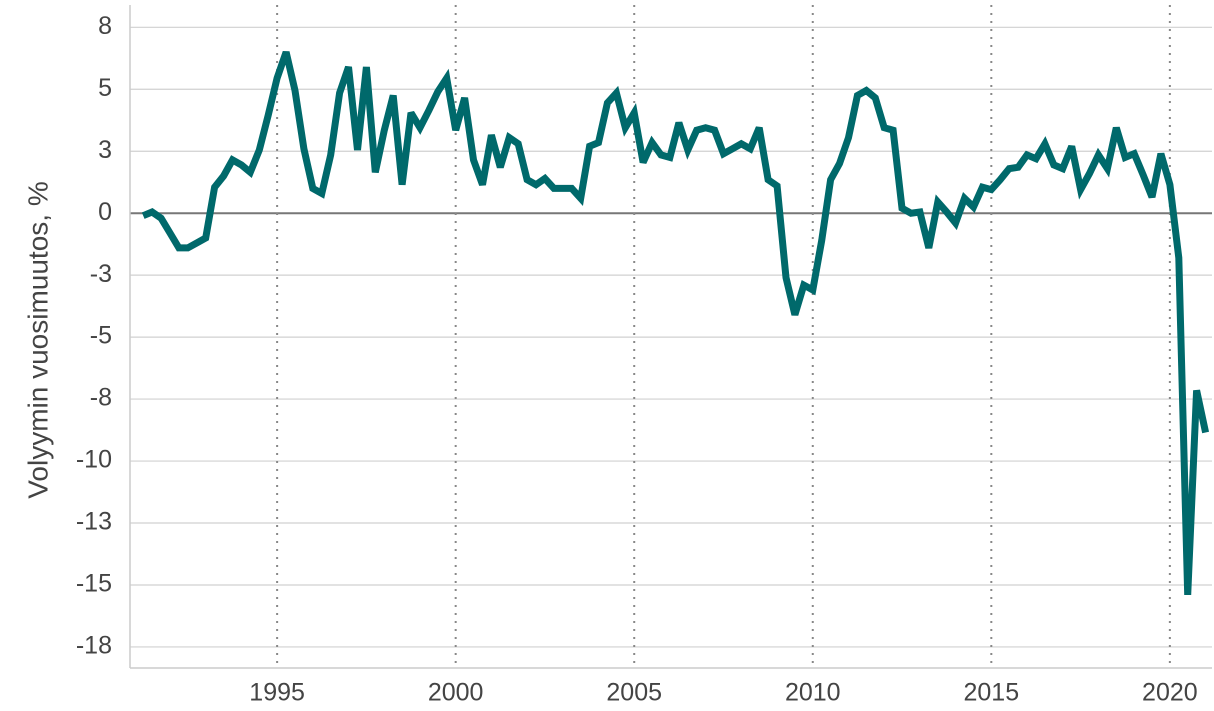 The width and height of the screenshot is (1214, 711). What do you see at coordinates (105, 88) in the screenshot?
I see `y-tick-label: 5` at bounding box center [105, 88].